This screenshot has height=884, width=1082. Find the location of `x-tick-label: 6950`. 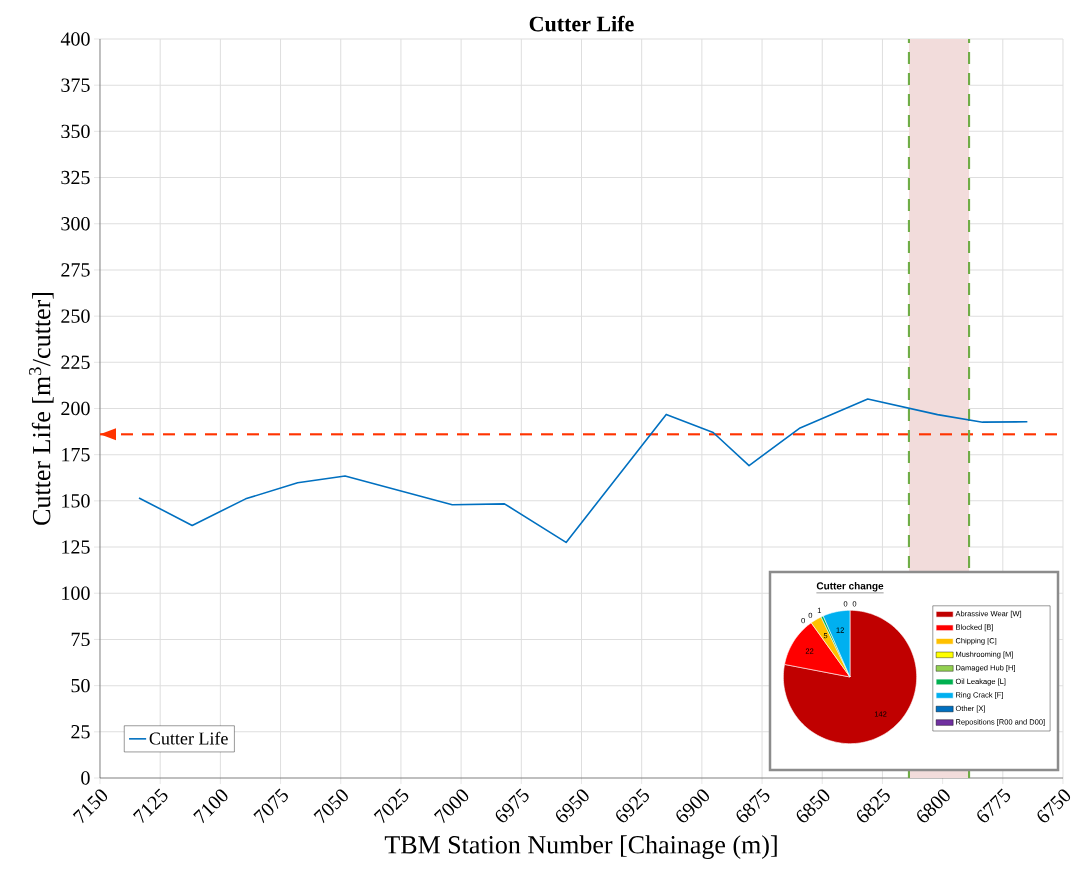

x-tick-label: 6950 is located at coordinates (572, 806).